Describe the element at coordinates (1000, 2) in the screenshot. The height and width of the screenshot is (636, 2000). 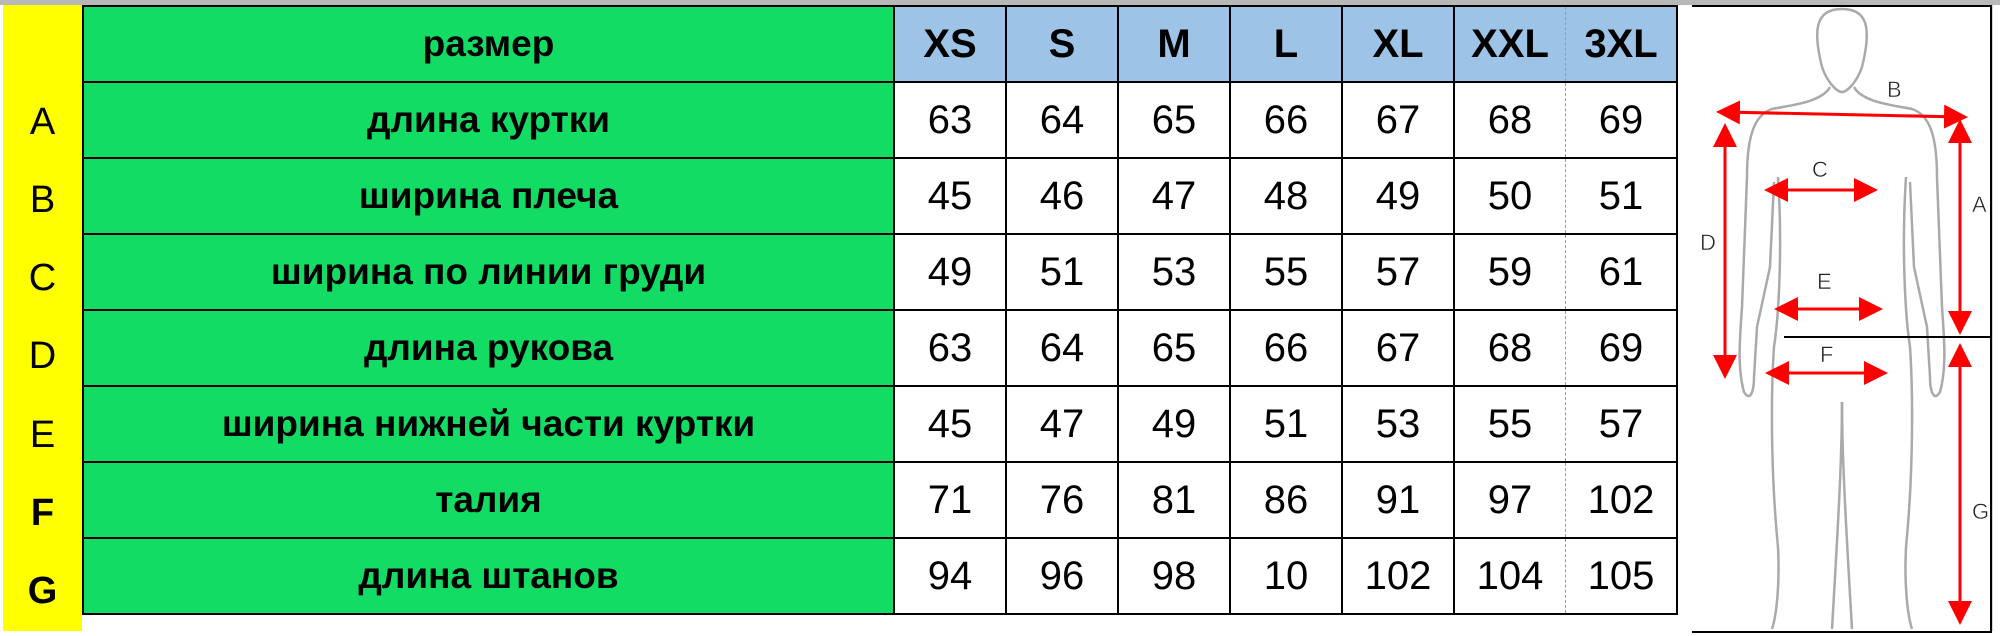
I see `top-border` at that location.